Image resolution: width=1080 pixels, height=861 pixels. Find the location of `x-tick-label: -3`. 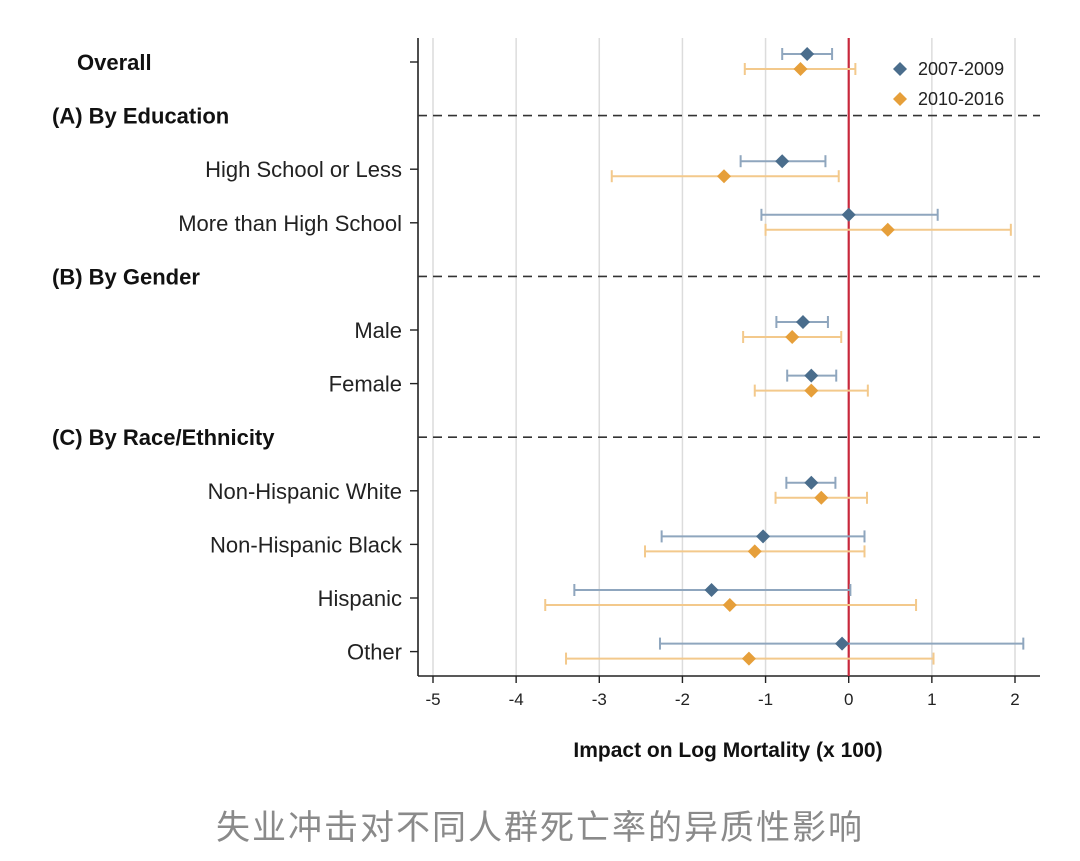

x-tick-label: -3 is located at coordinates (599, 699).